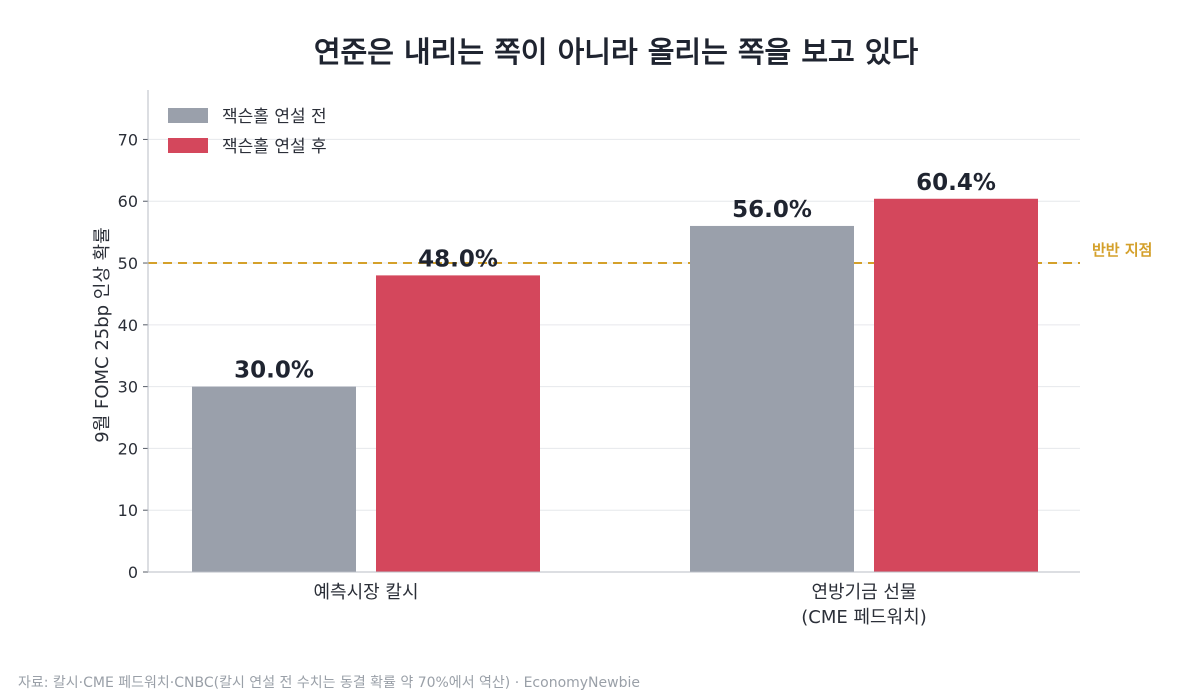 The width and height of the screenshot is (1200, 698). What do you see at coordinates (616, 52) in the screenshot?
I see `chart-title: 연준은 내리는 쪽이 아니라 올리는 쪽을 보고 있다` at bounding box center [616, 52].